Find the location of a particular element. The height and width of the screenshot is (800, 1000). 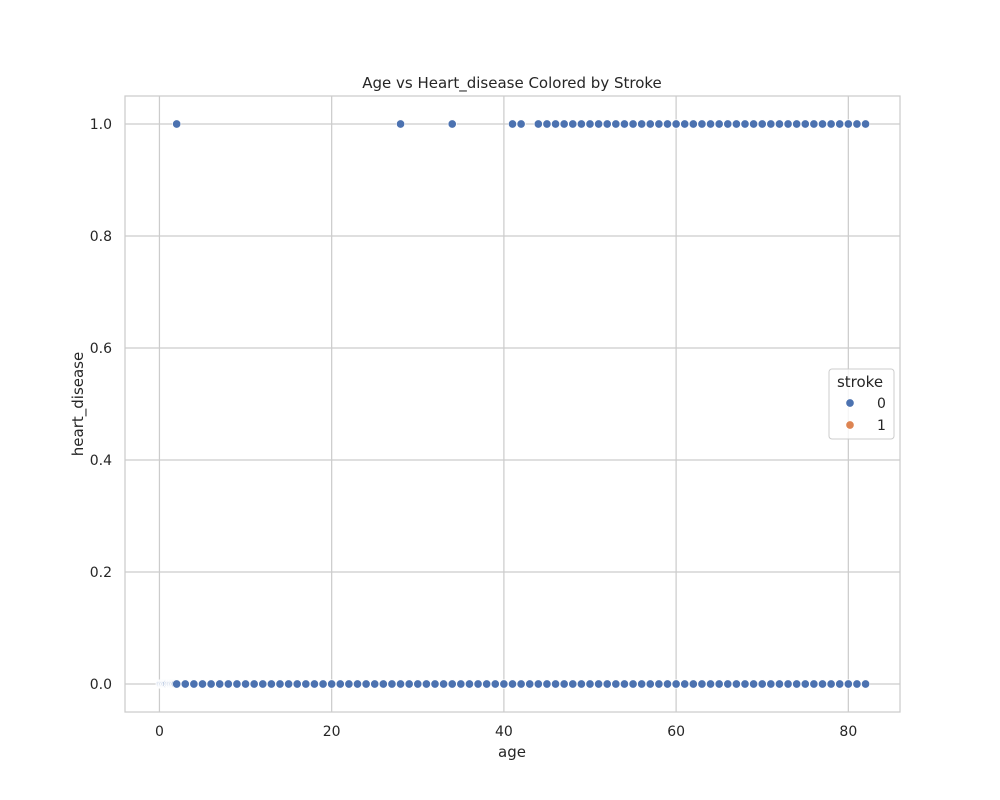

chart-title: Age vs Heart_disease Colored by Stroke is located at coordinates (512, 83).